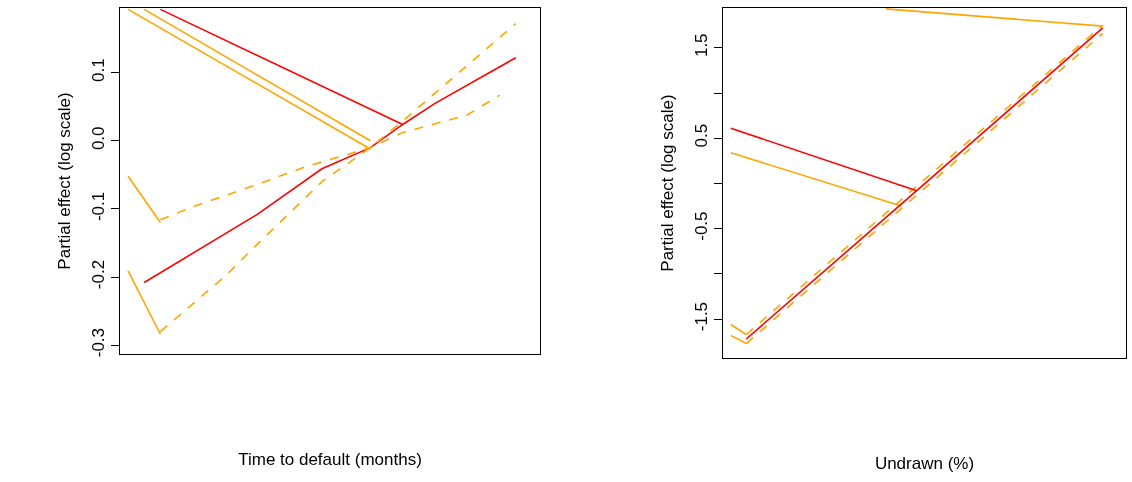  I want to click on y-tick-label: 0.5, so click(702, 135).